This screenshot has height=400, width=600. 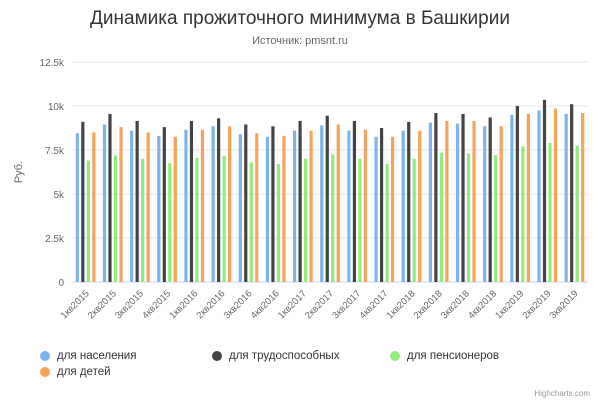 What do you see at coordinates (300, 41) in the screenshot?
I see `chart-subtitle: Источник: pmsnt.ru` at bounding box center [300, 41].